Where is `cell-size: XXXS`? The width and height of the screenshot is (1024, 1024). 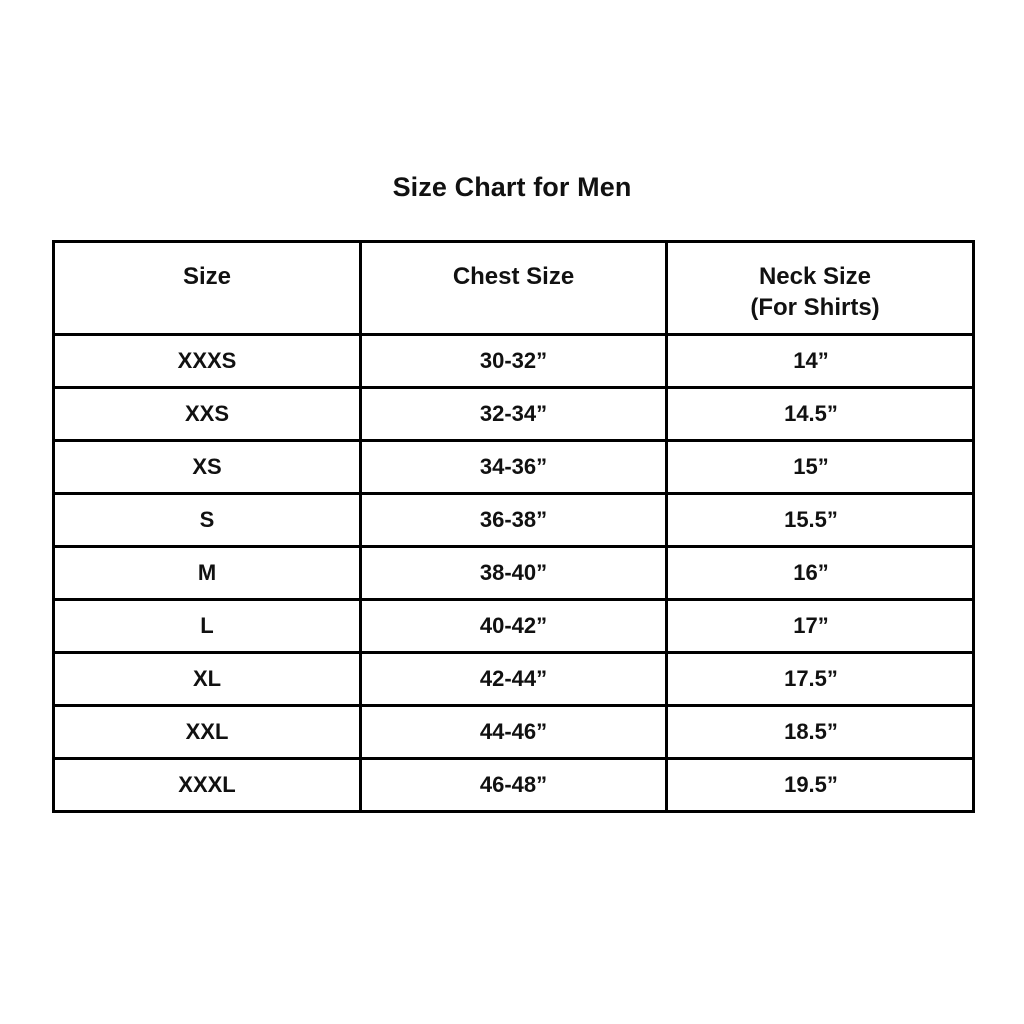 cell-size: XXXS is located at coordinates (207, 361).